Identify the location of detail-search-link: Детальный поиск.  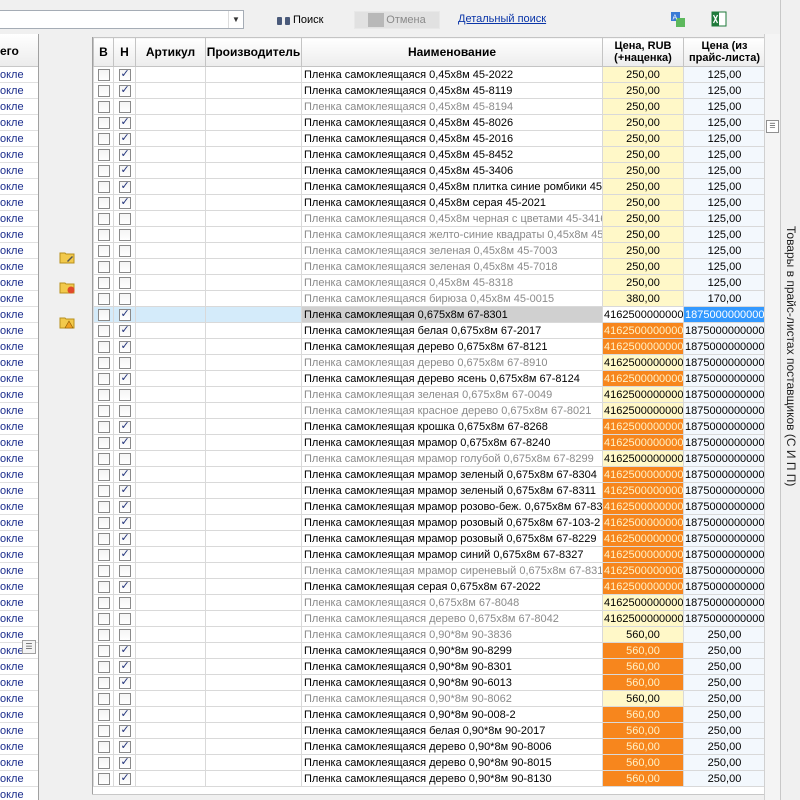
(502, 19).